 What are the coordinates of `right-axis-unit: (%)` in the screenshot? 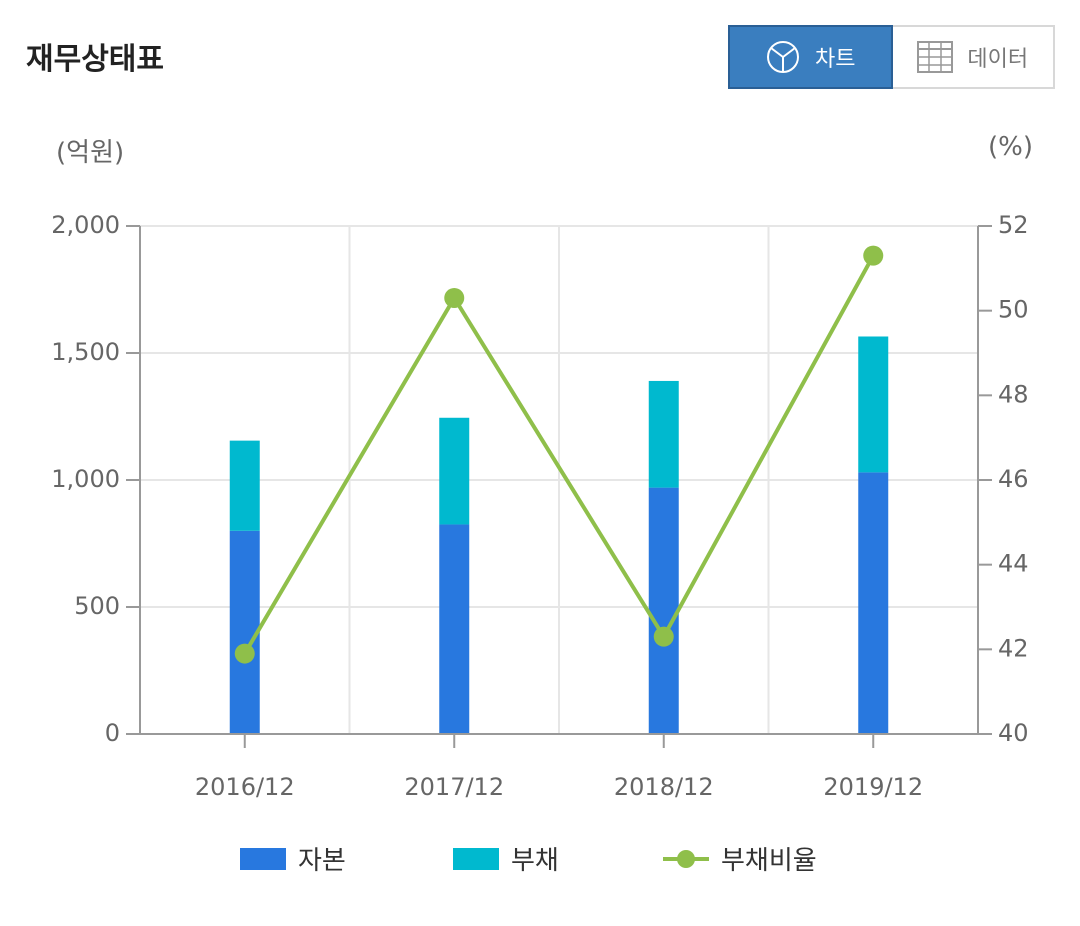 It's located at (1010, 147).